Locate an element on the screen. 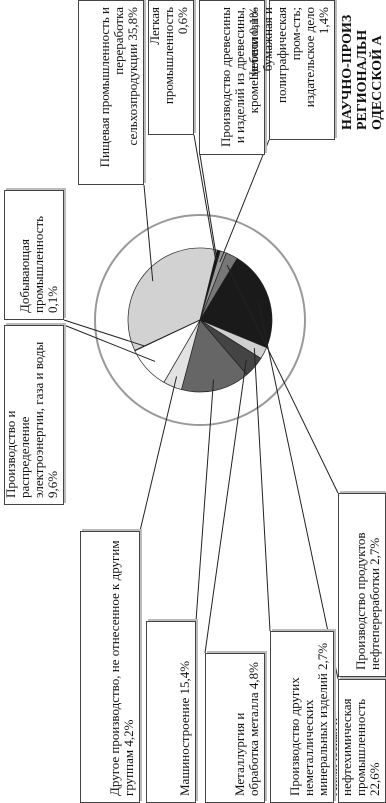 Image resolution: width=386 pixels, height=803 pixels. value-label: 35,8% is located at coordinates (132, 24).